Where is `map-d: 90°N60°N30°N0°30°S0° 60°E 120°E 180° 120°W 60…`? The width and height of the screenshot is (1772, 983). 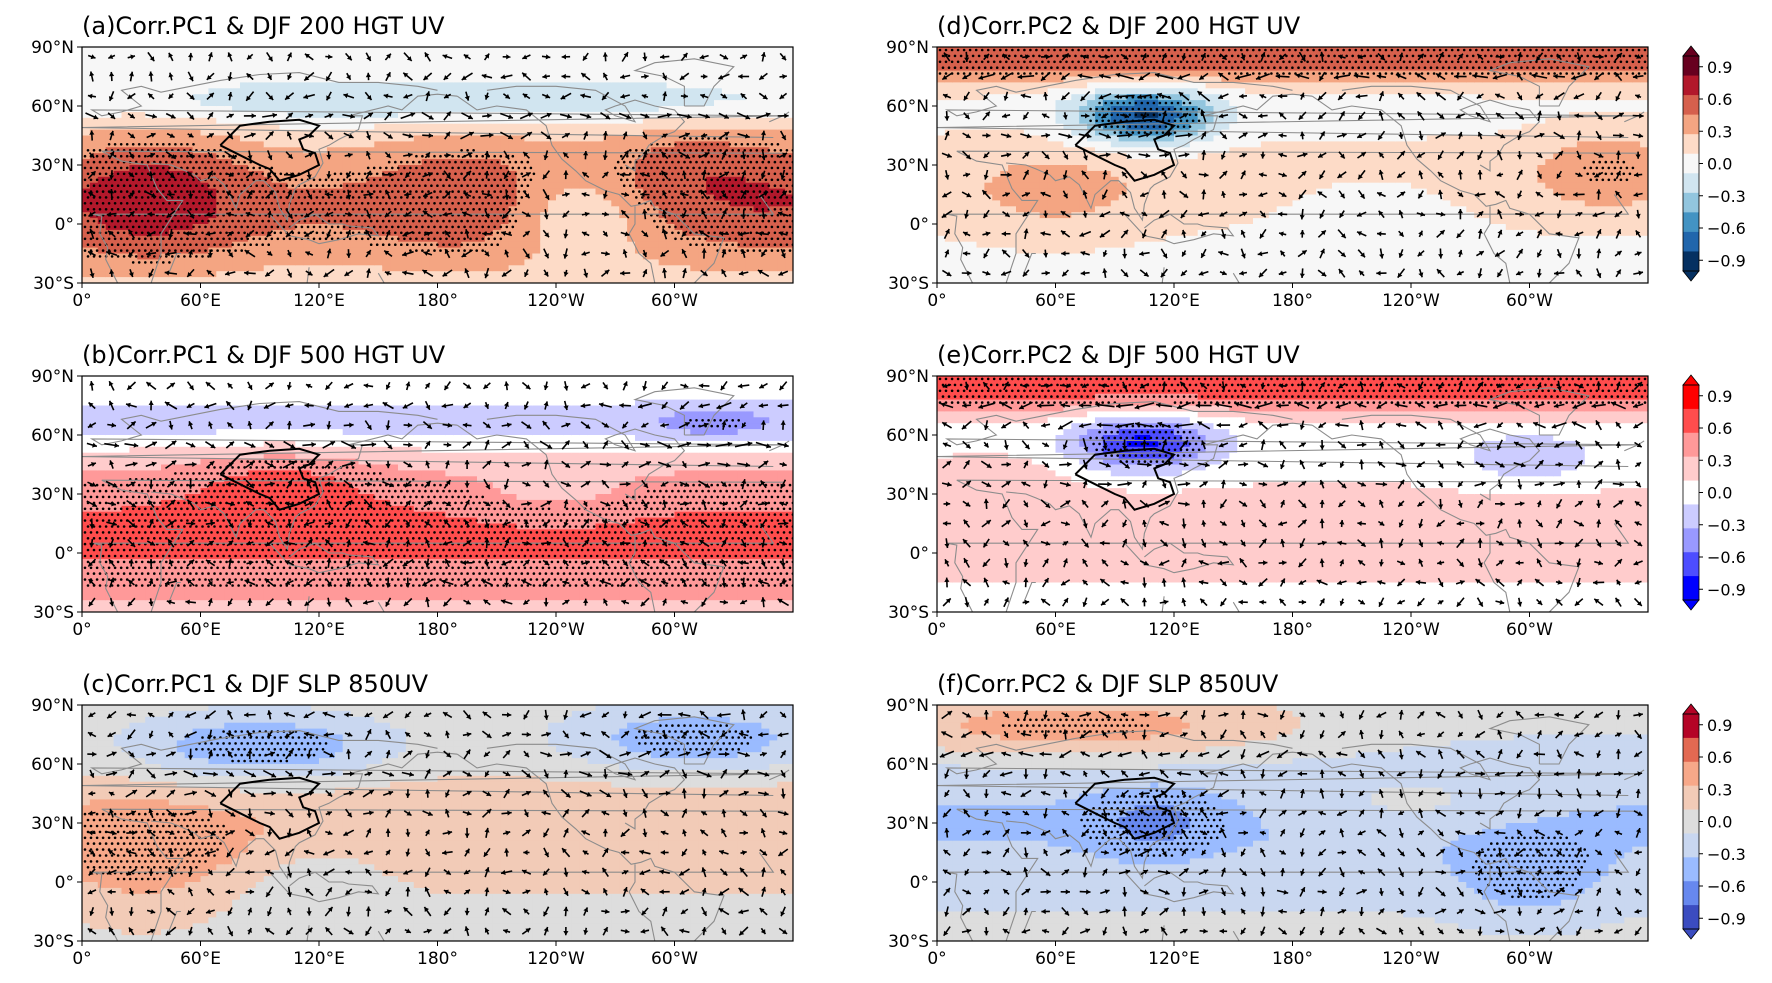
map-d: 90°N60°N30°N0°30°S0° 60°E 120°E 180° 120°W 60… is located at coordinates (1267, 174).